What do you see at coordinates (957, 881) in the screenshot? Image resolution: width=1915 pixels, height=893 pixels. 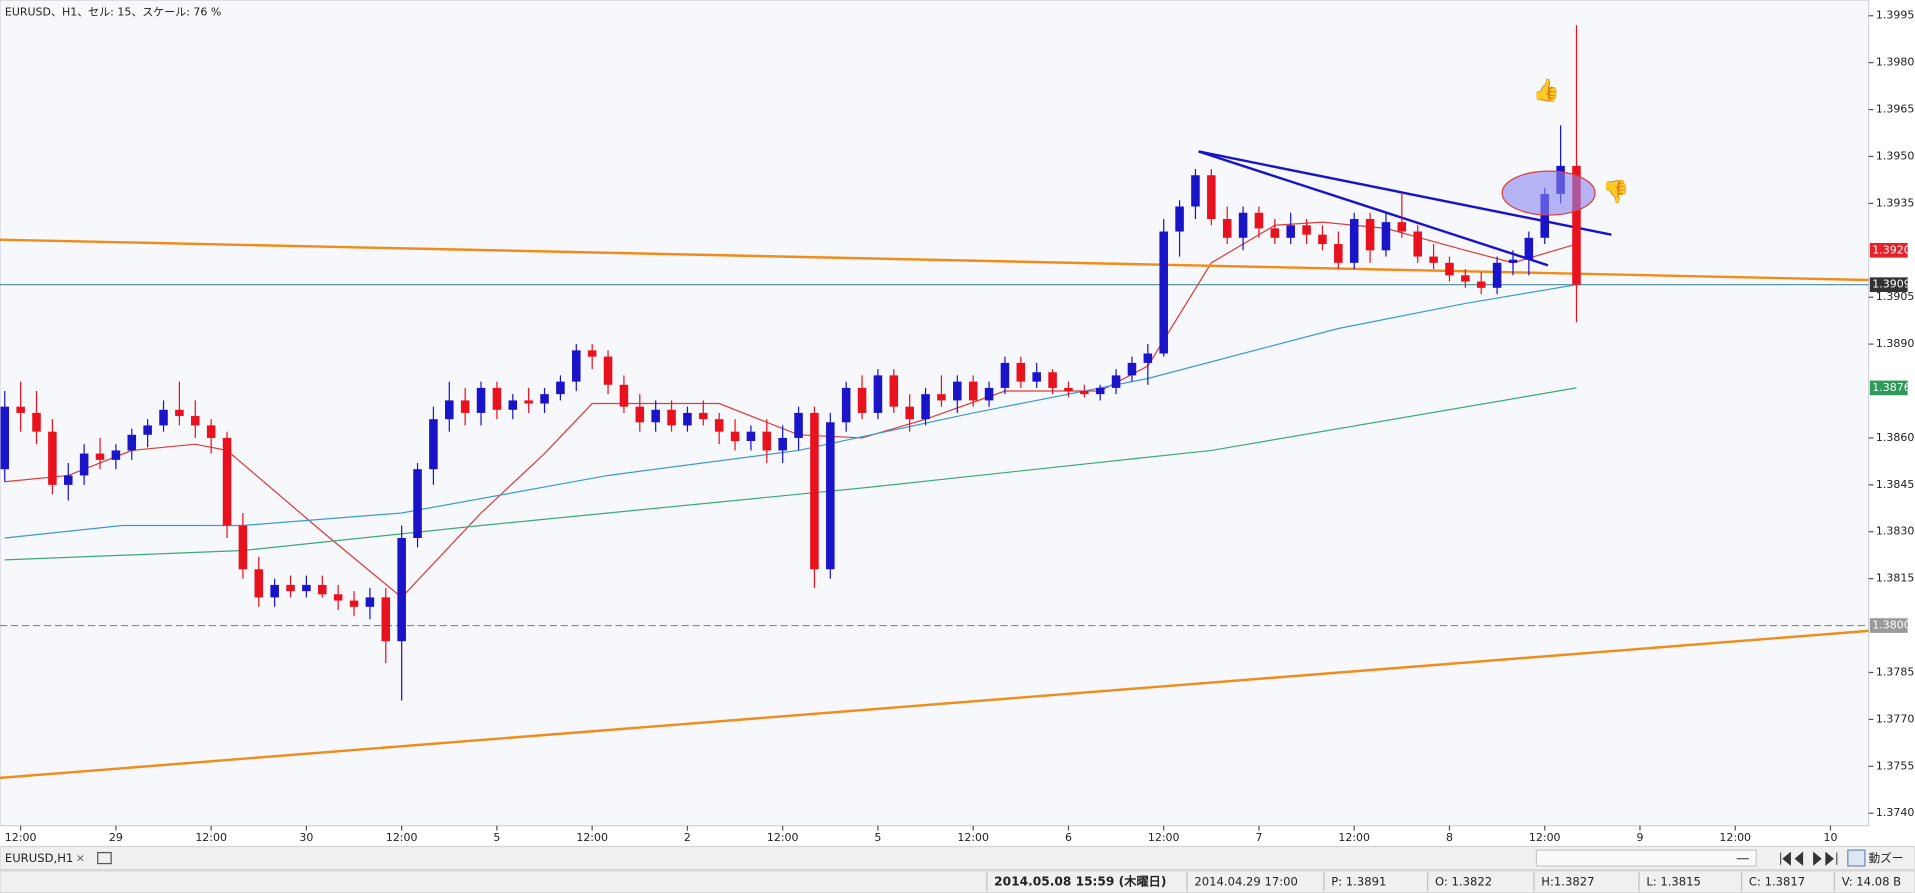 I see `status-bar` at bounding box center [957, 881].